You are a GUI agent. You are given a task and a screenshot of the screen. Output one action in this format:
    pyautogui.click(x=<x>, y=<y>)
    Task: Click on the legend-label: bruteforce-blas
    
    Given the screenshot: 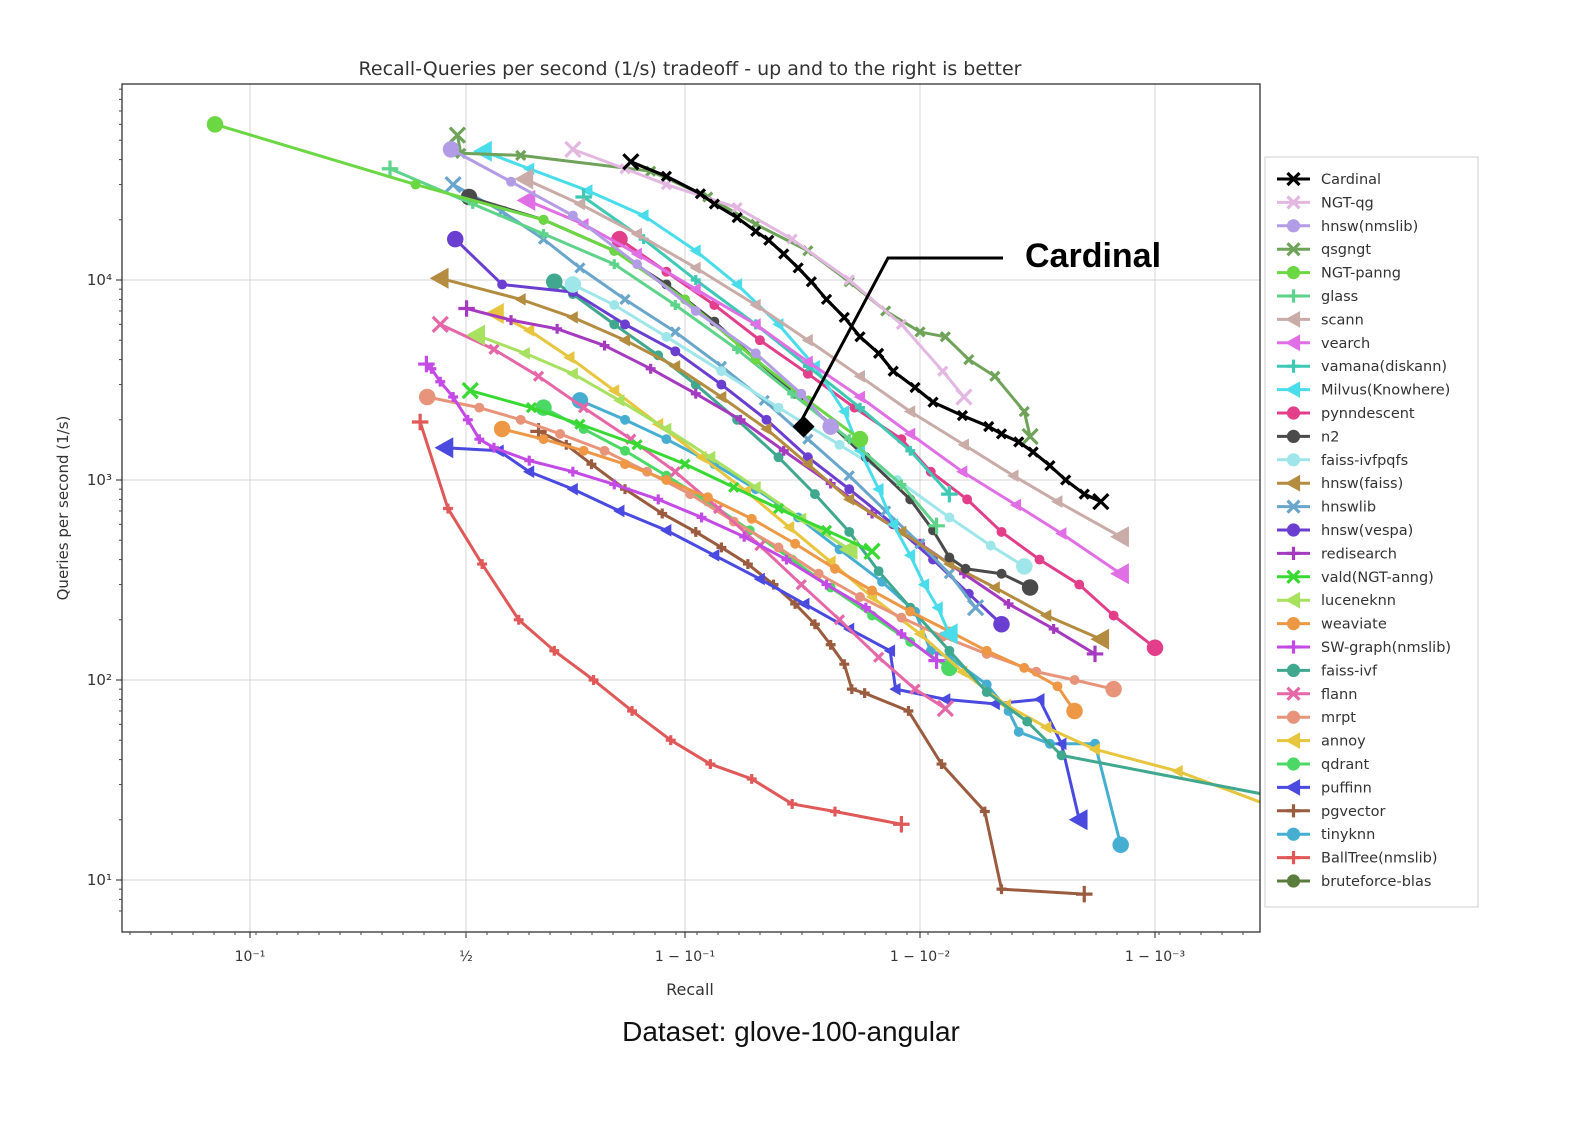 What is the action you would take?
    pyautogui.click(x=1376, y=882)
    